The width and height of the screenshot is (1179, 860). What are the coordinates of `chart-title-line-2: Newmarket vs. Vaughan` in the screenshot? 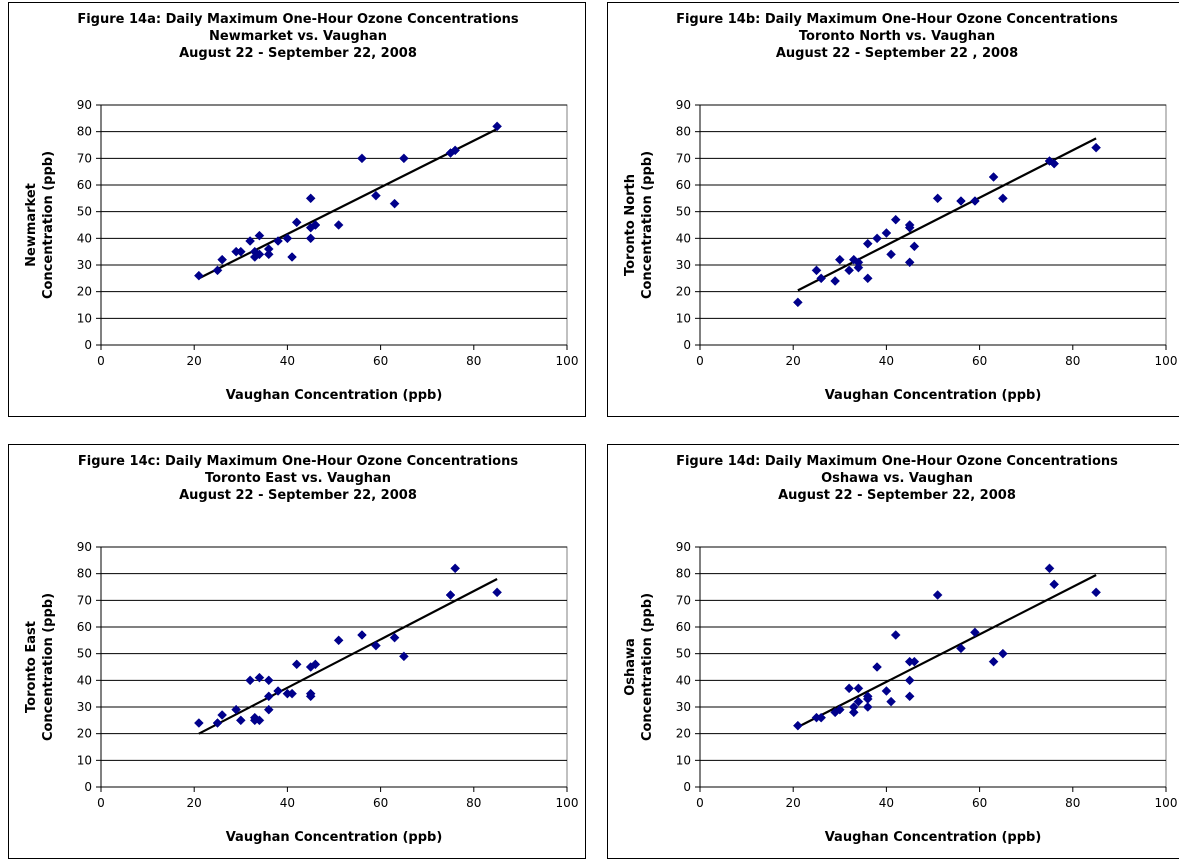 It's located at (298, 36).